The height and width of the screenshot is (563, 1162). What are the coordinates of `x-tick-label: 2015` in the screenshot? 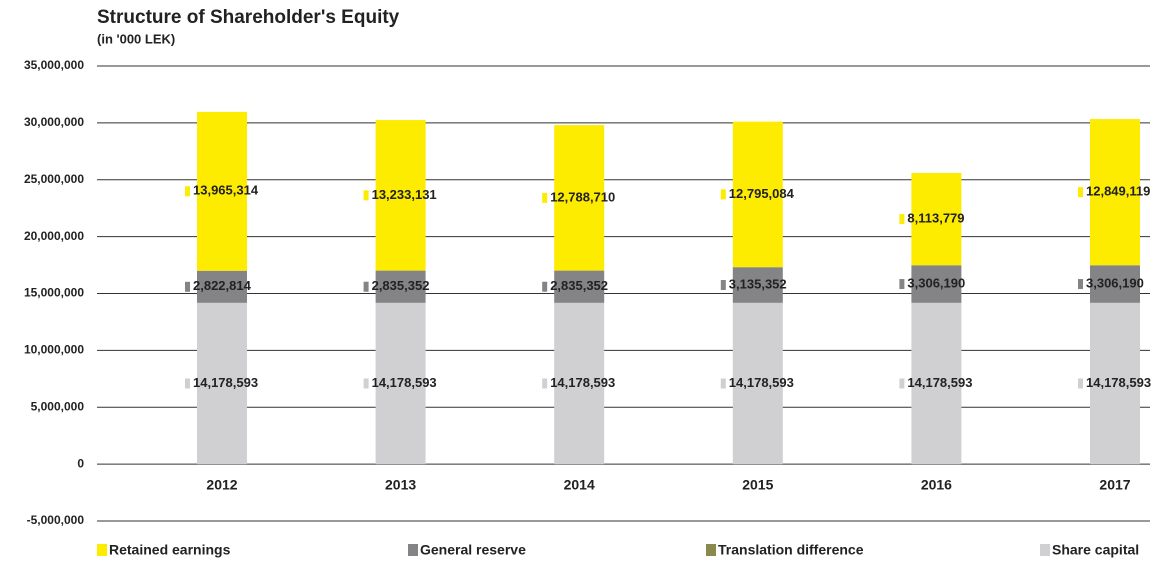 It's located at (757, 485).